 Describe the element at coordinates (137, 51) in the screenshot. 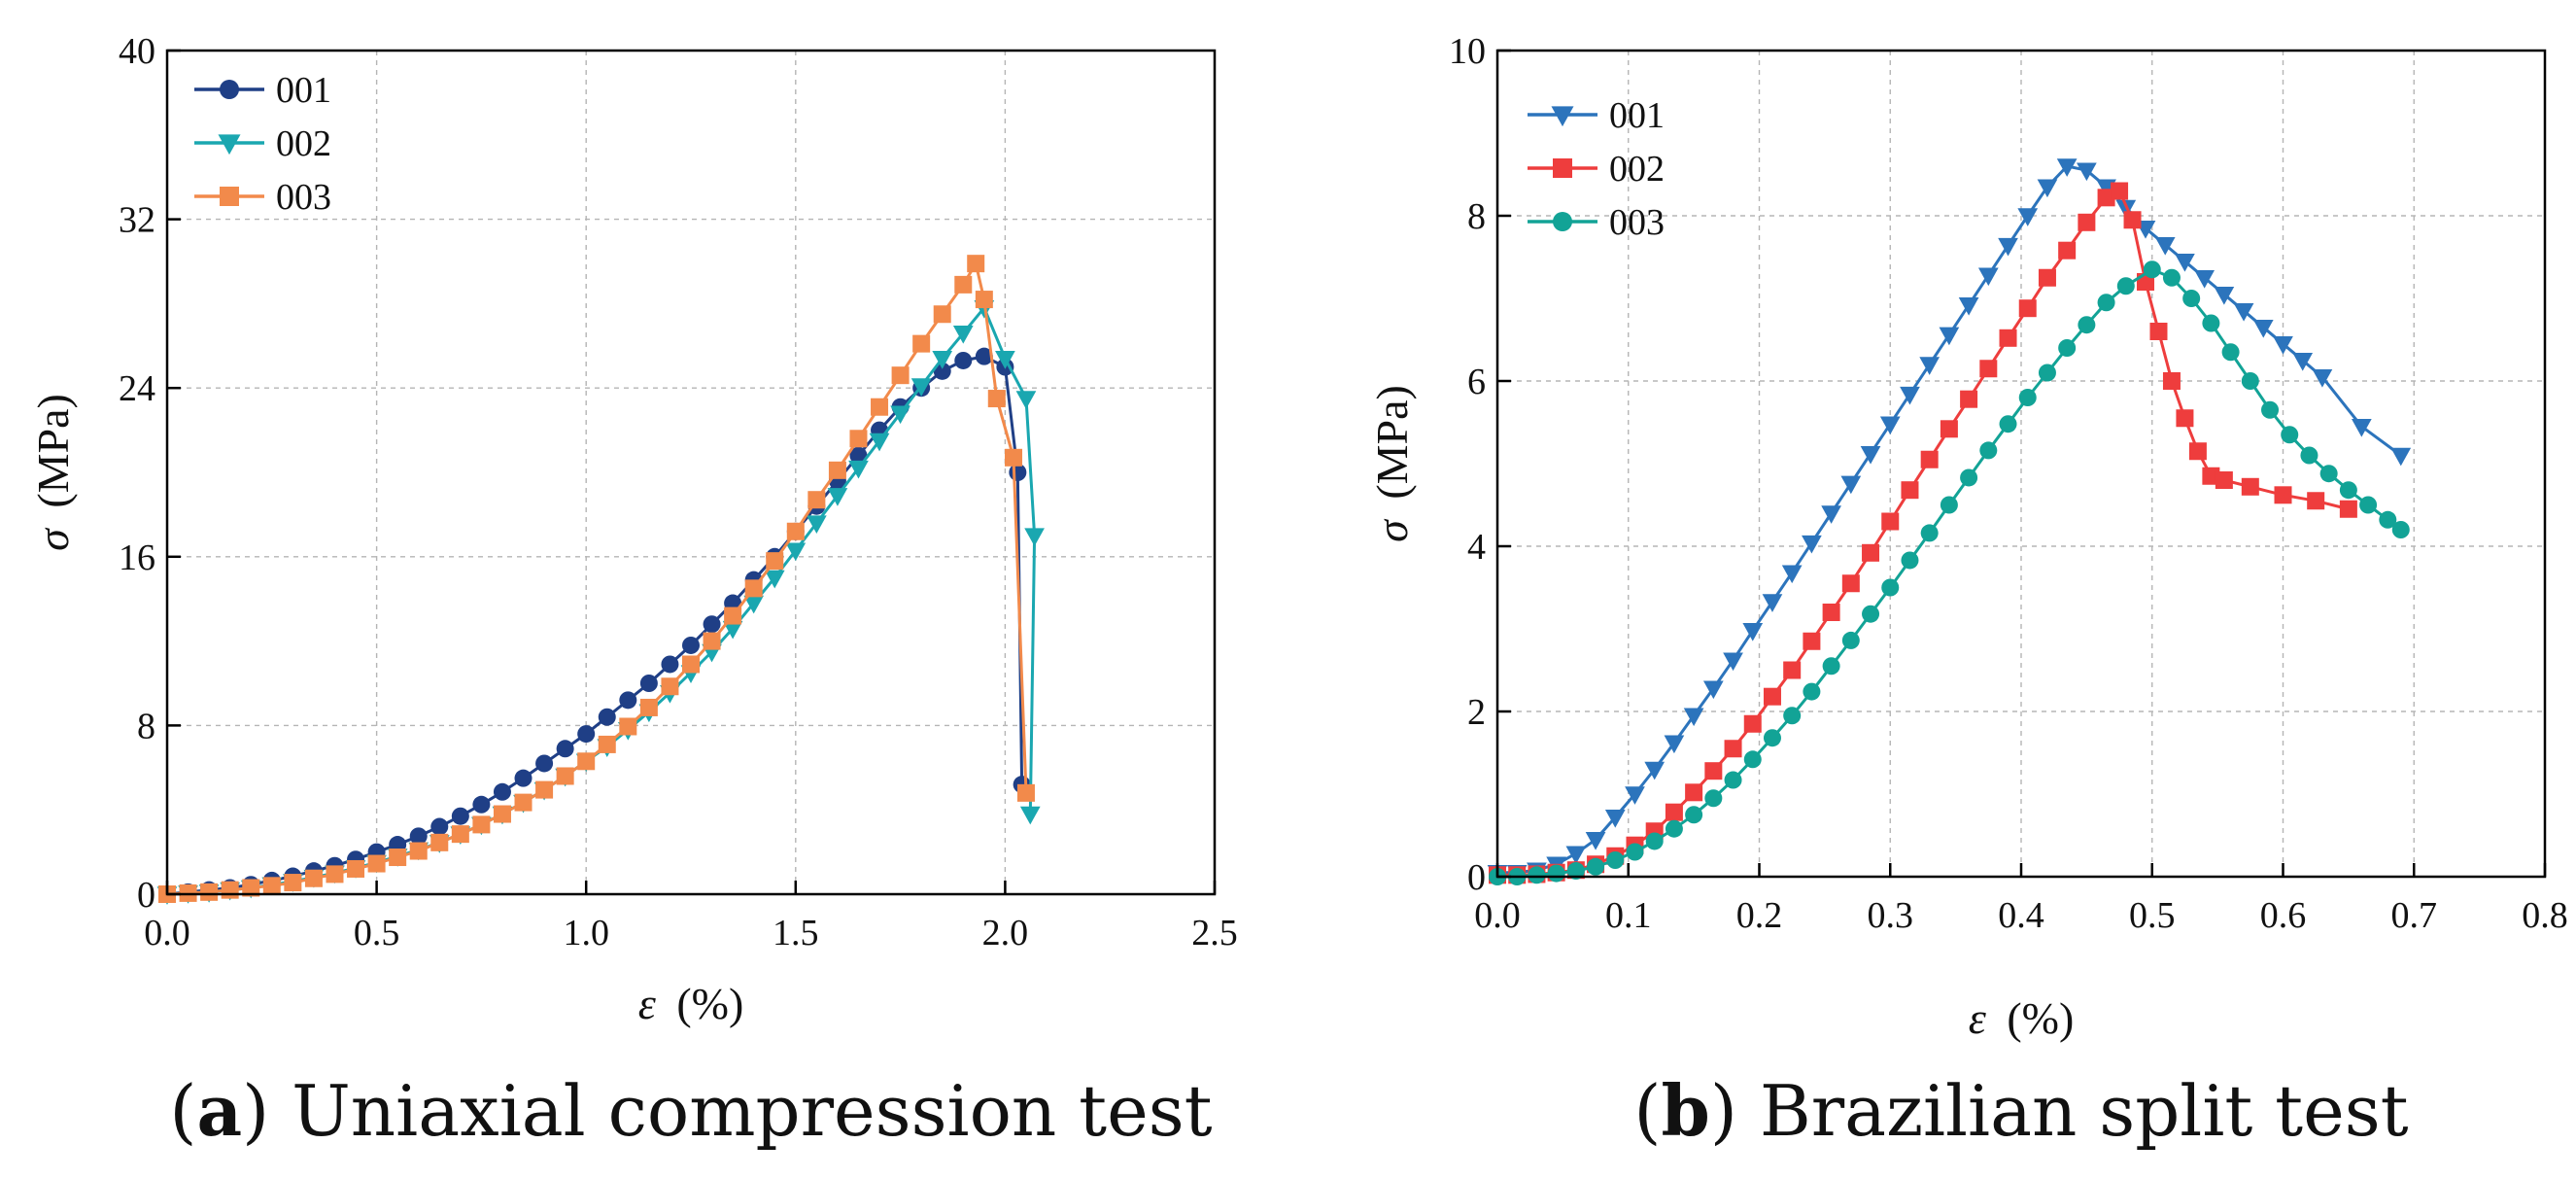

I see `y-tick-label: 40` at that location.